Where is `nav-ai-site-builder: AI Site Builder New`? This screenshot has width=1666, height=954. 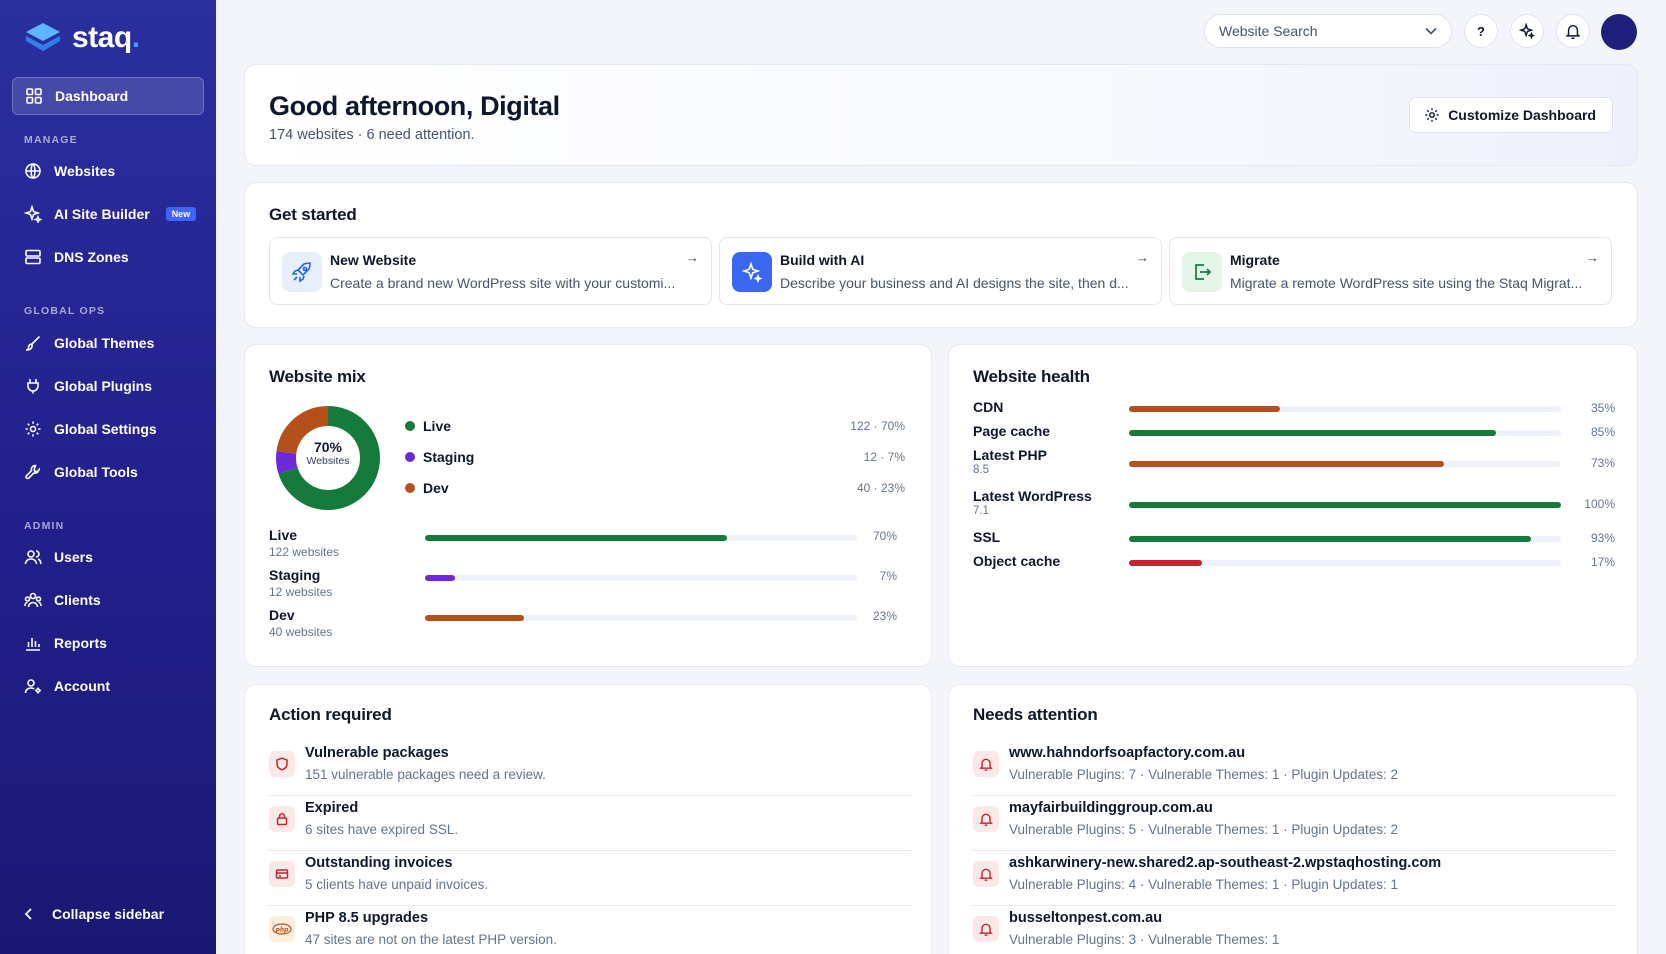
nav-ai-site-builder: AI Site Builder New is located at coordinates (108, 214).